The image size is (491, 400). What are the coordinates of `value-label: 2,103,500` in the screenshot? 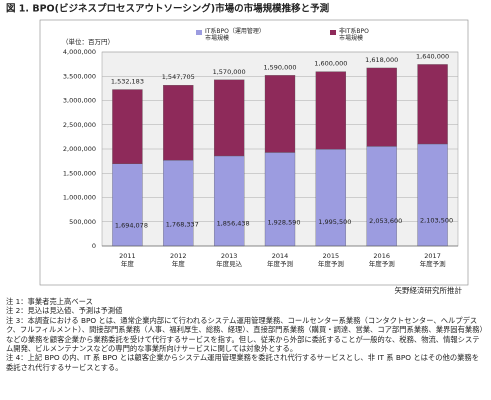 It's located at (436, 220).